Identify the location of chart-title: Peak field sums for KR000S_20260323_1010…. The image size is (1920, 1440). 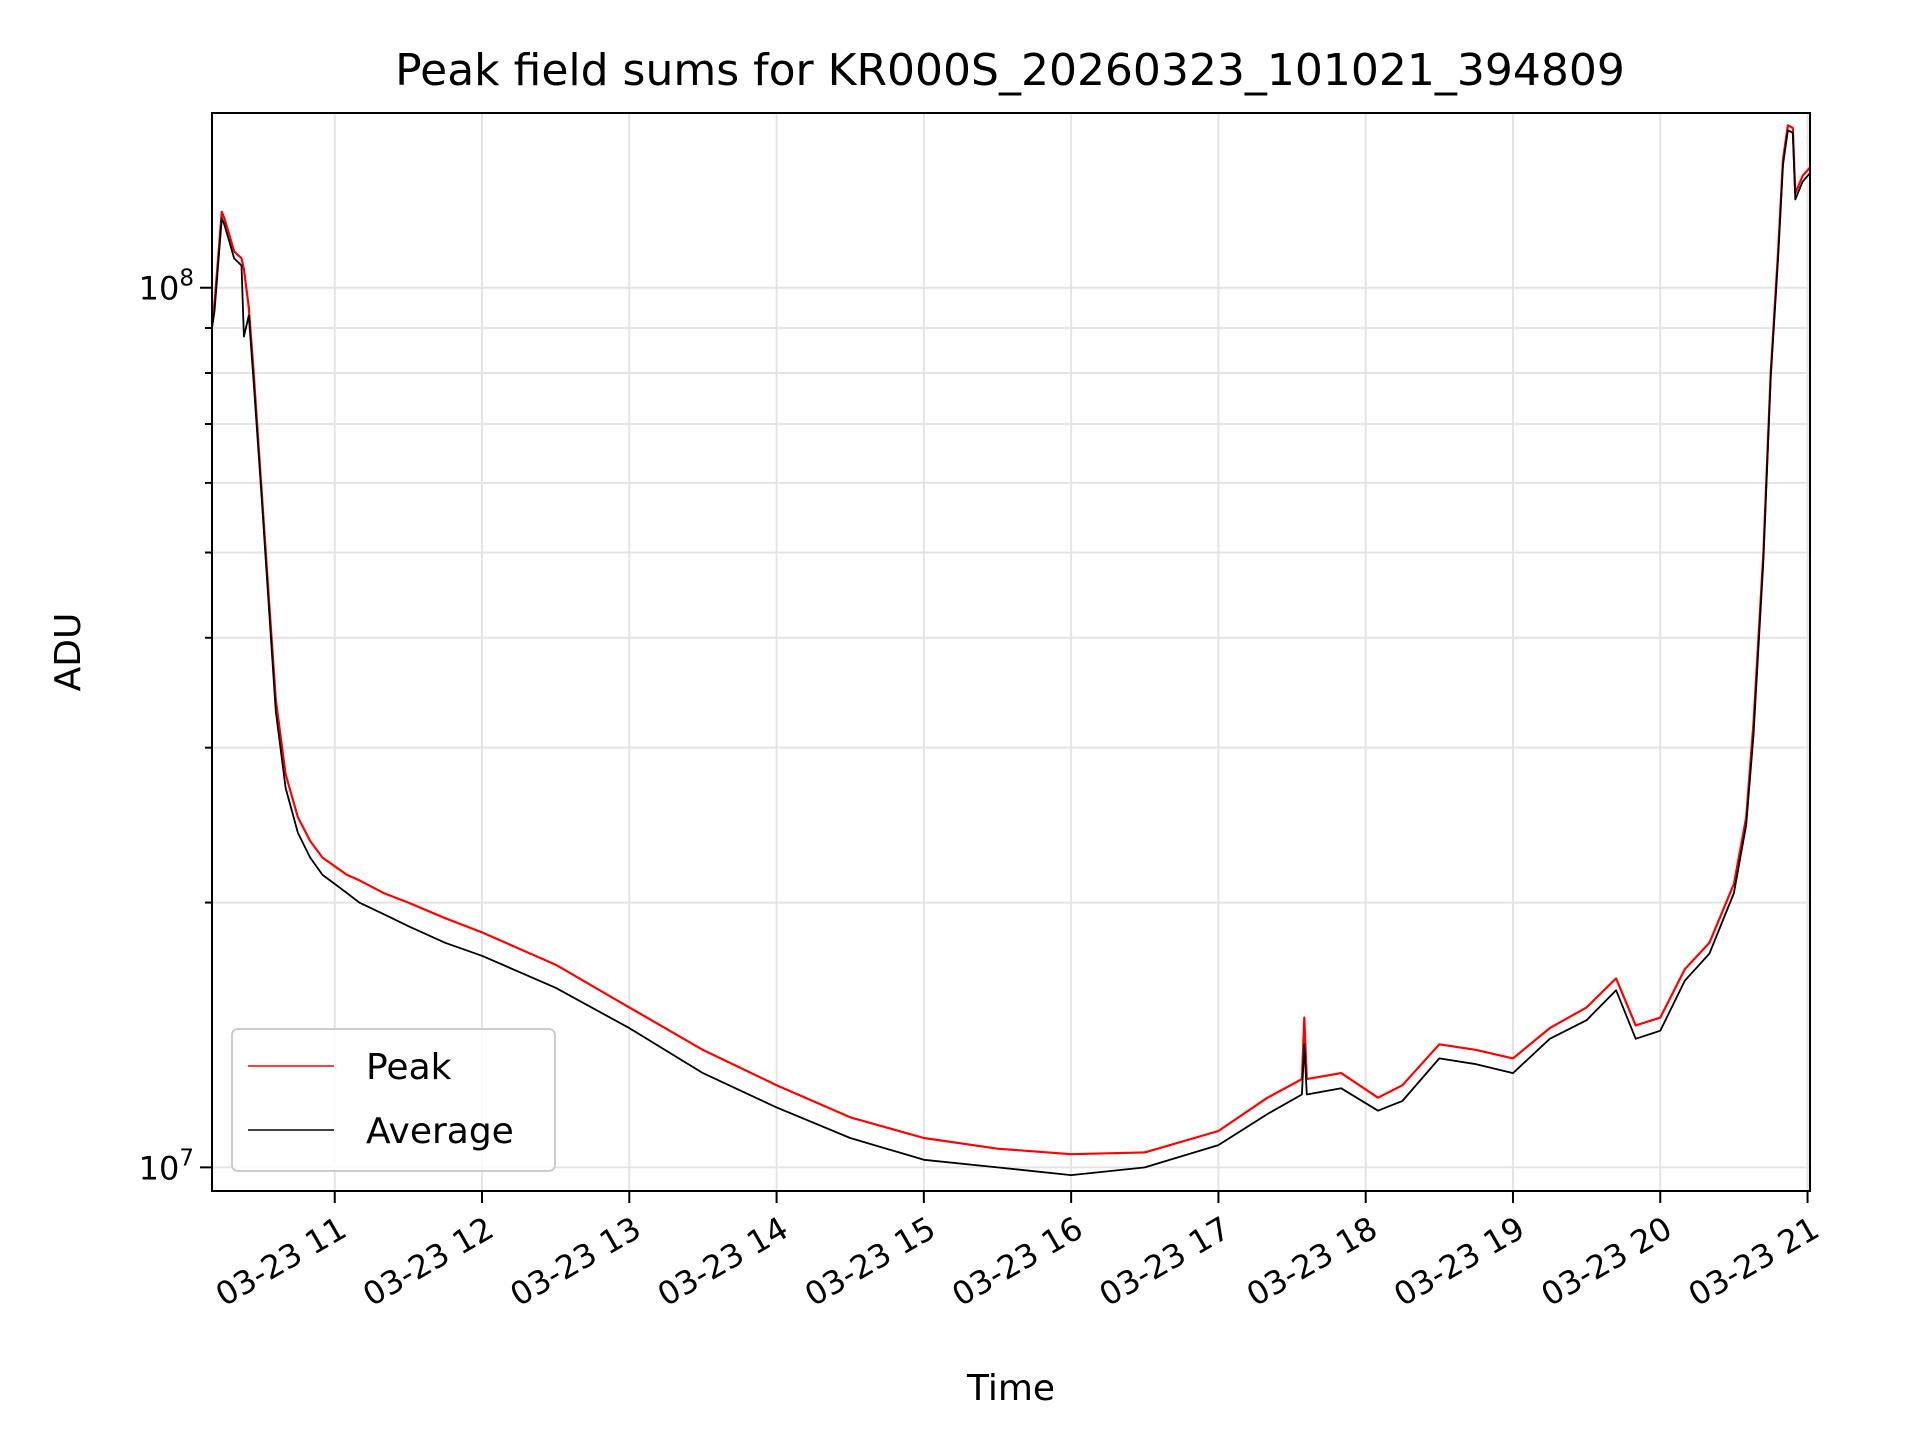
(1010, 70).